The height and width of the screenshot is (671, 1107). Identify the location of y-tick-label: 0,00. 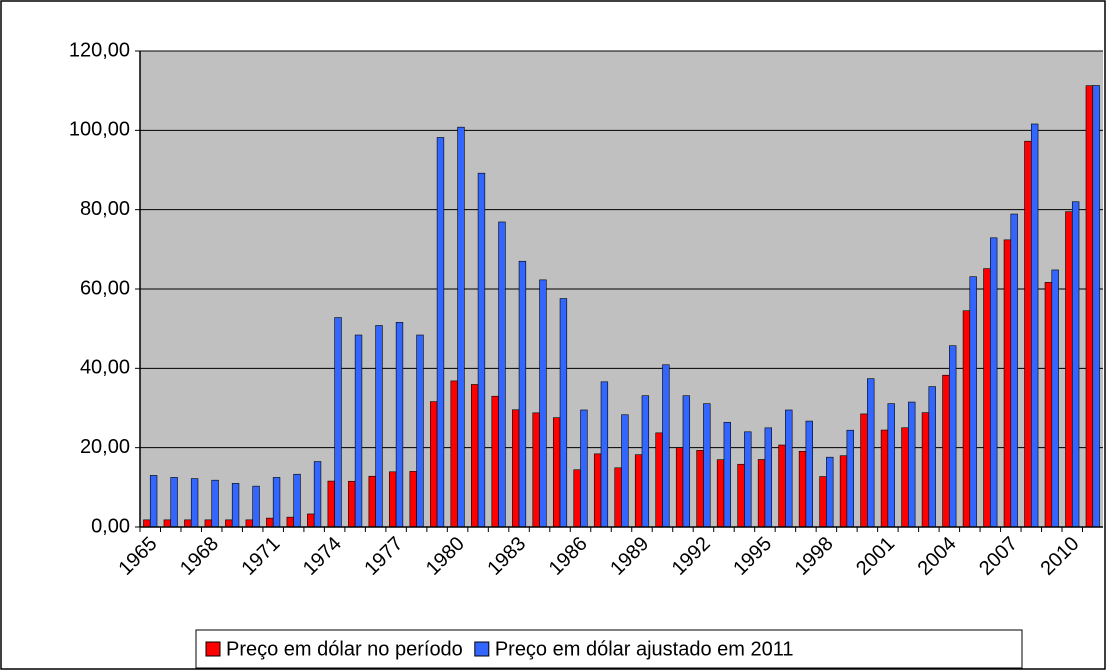
(110, 526).